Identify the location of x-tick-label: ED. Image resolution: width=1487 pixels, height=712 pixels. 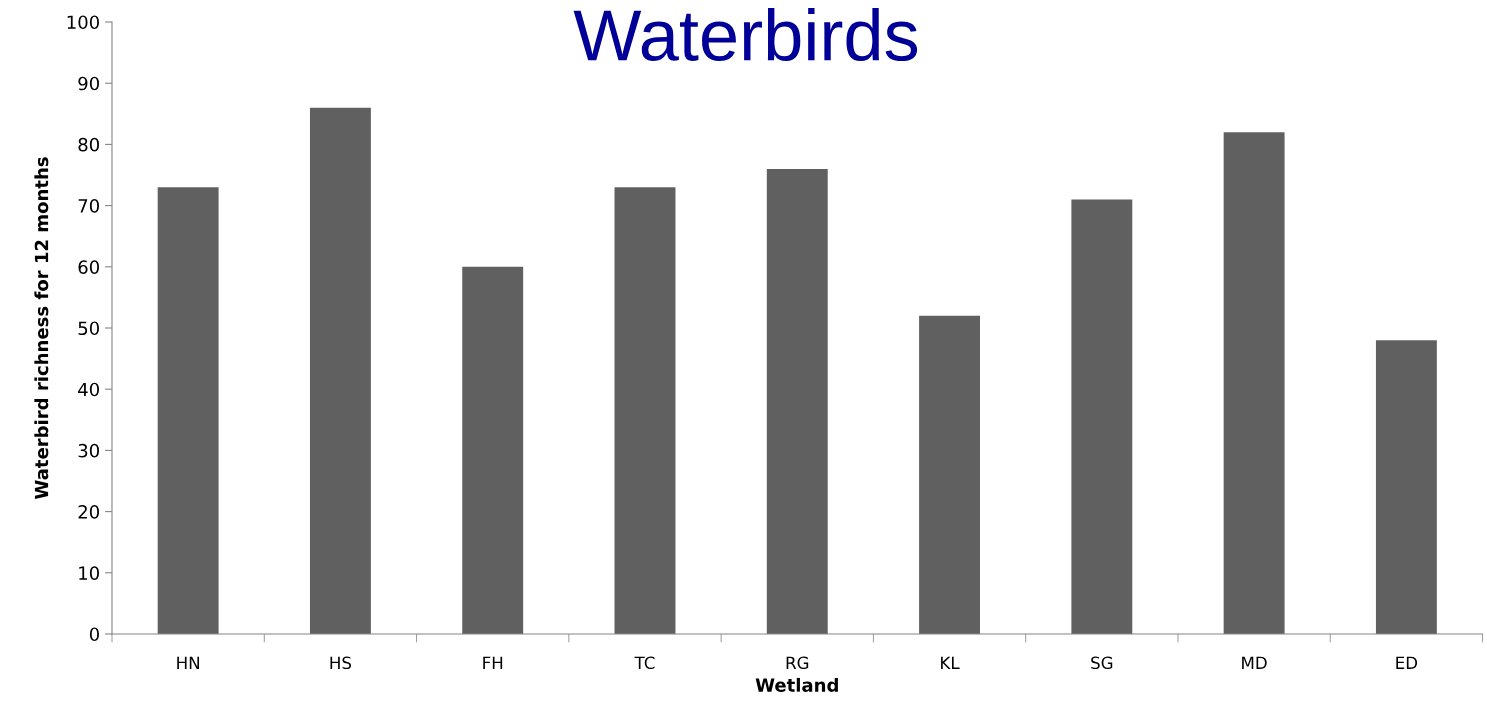
(1407, 662).